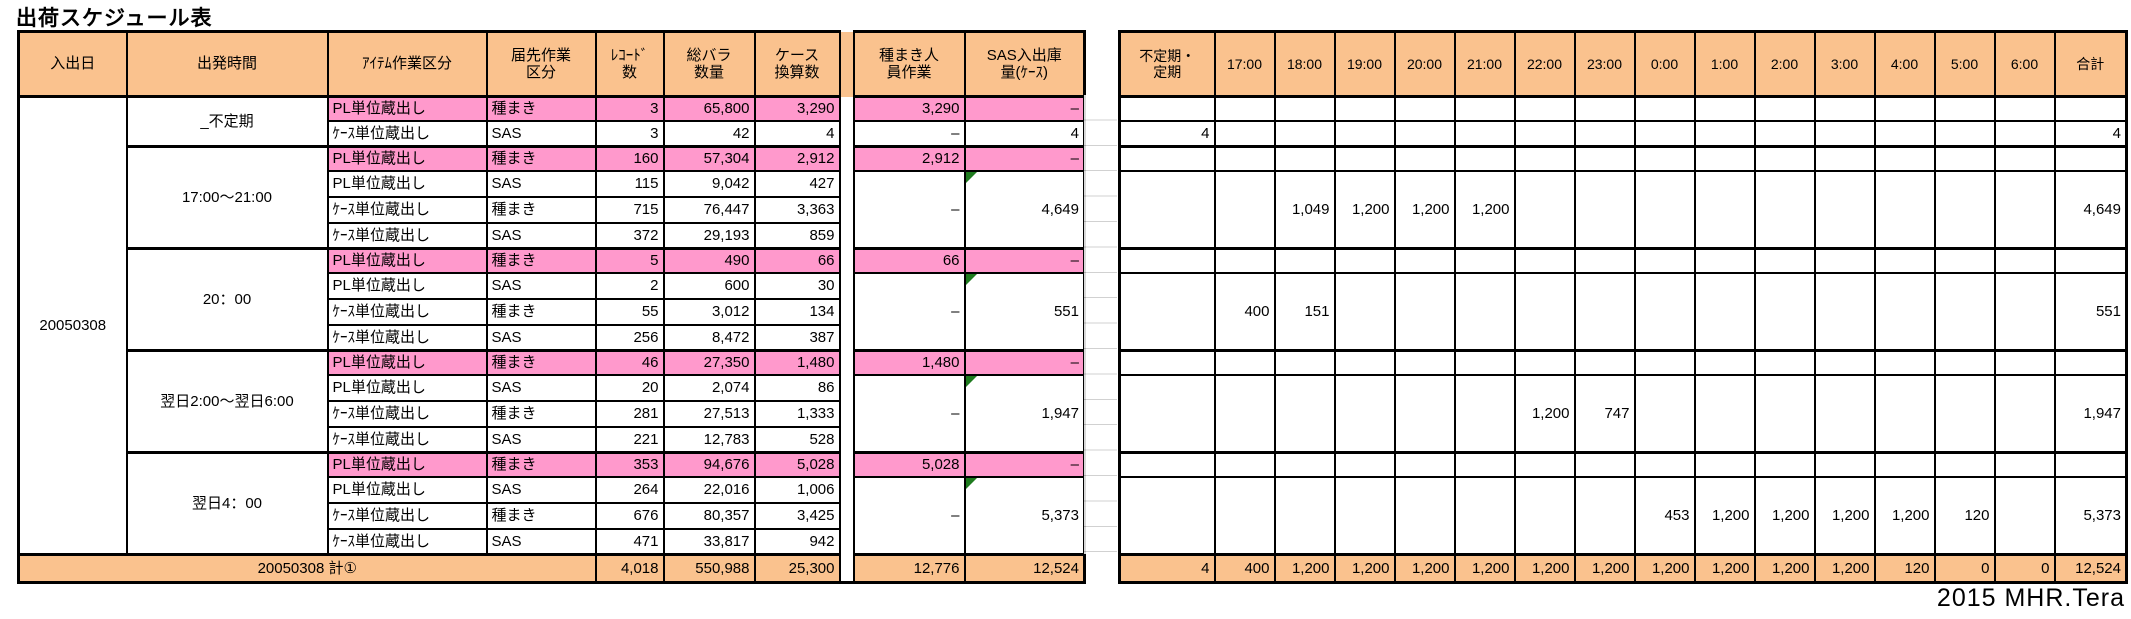  I want to click on table-row: PL単位蔵出し SAS 264 22,016 1,006 – 5,373, so click(552, 515).